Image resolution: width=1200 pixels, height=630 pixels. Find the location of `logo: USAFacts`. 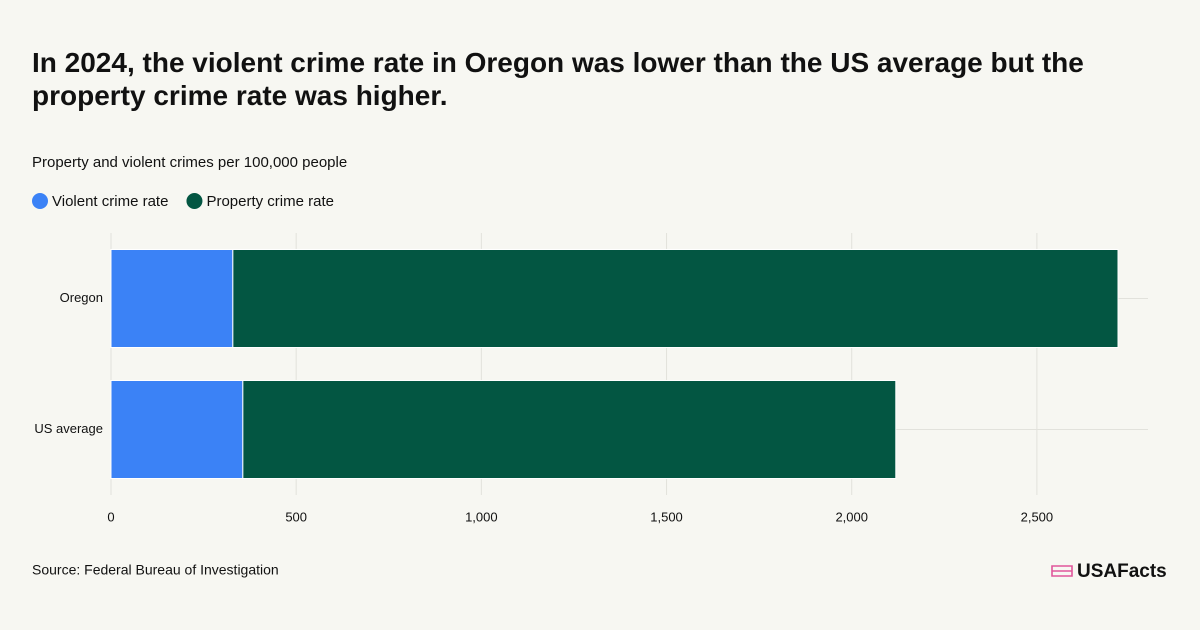

logo: USAFacts is located at coordinates (1122, 571).